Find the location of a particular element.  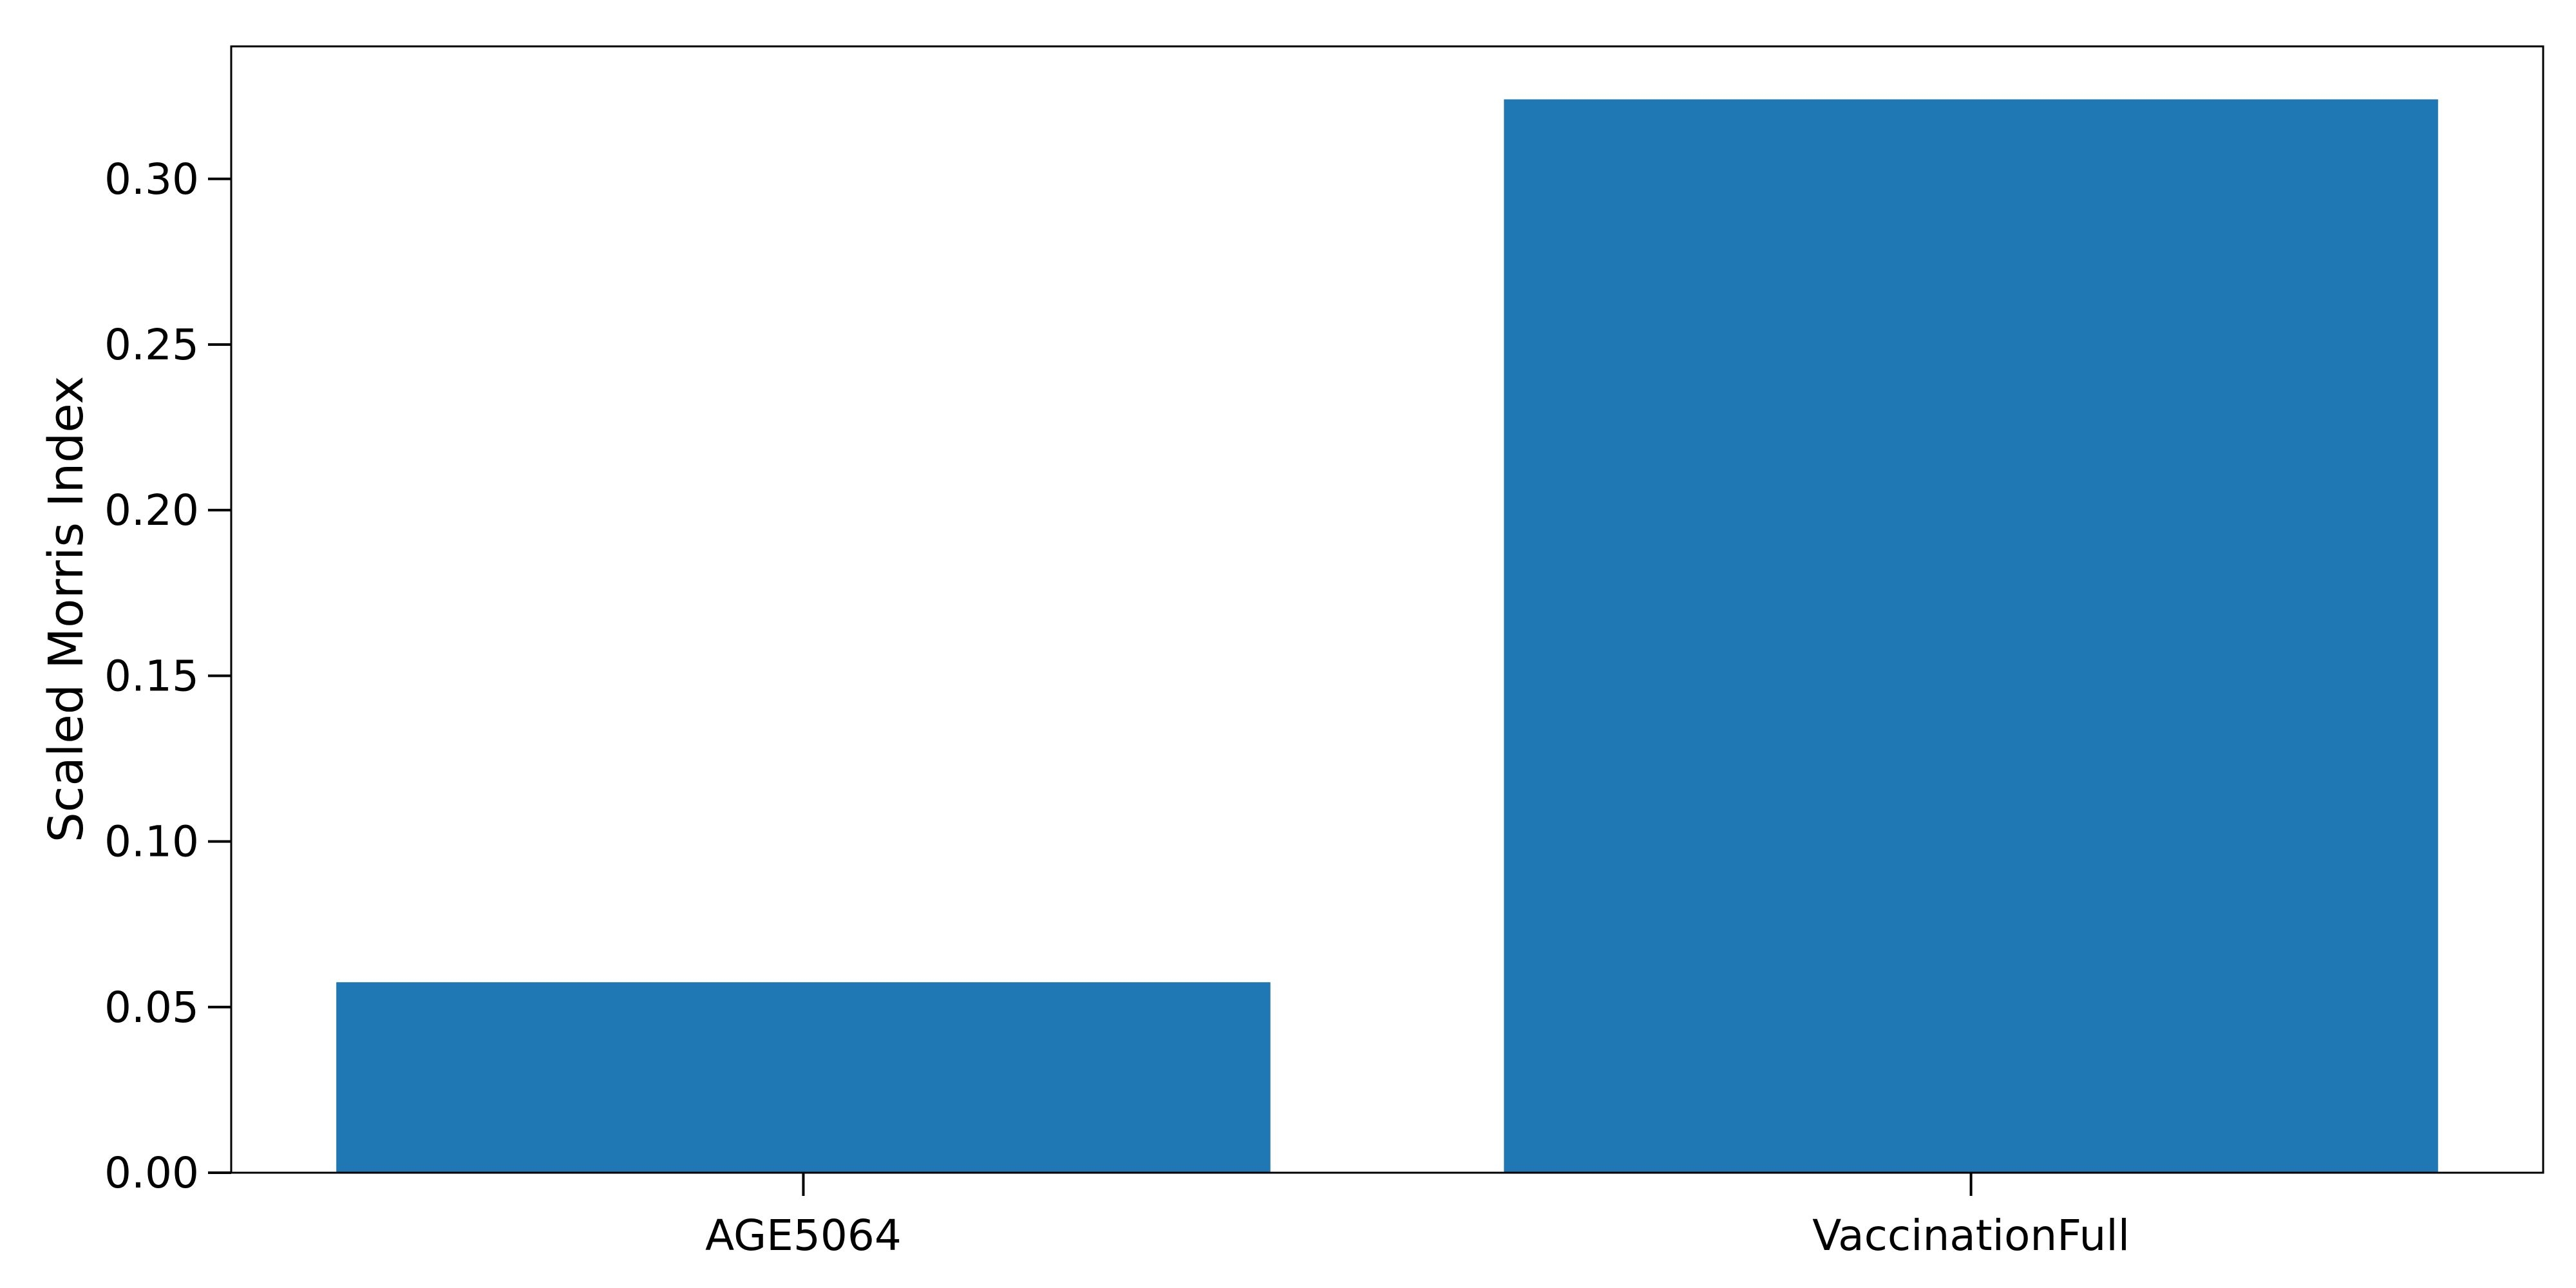

y-axis: 0.00 0.05 0.10 0.15 0.20 0.25 0.30 is located at coordinates (167, 677).